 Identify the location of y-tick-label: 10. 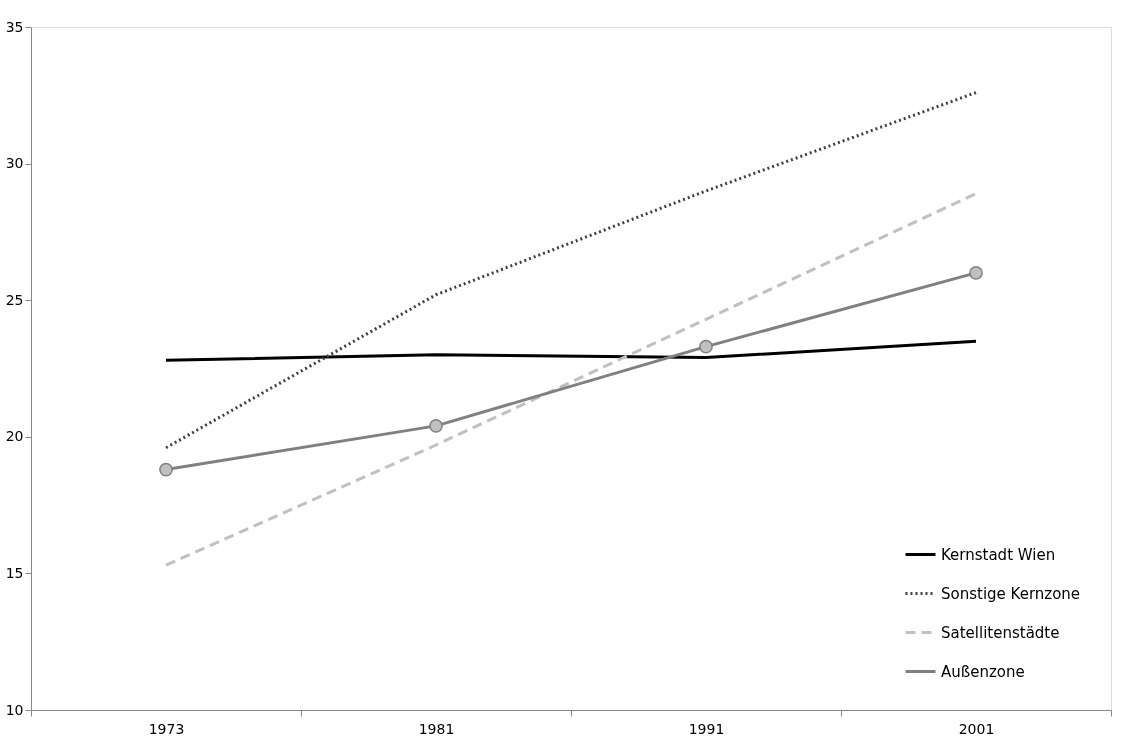
(14, 709).